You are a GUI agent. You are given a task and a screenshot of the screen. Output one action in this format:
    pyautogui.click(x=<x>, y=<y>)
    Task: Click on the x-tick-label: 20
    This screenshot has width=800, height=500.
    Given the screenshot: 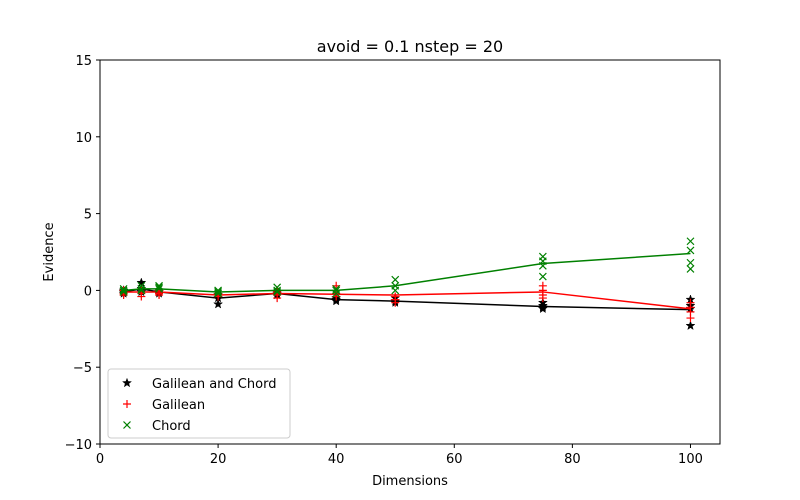 What is the action you would take?
    pyautogui.click(x=218, y=459)
    